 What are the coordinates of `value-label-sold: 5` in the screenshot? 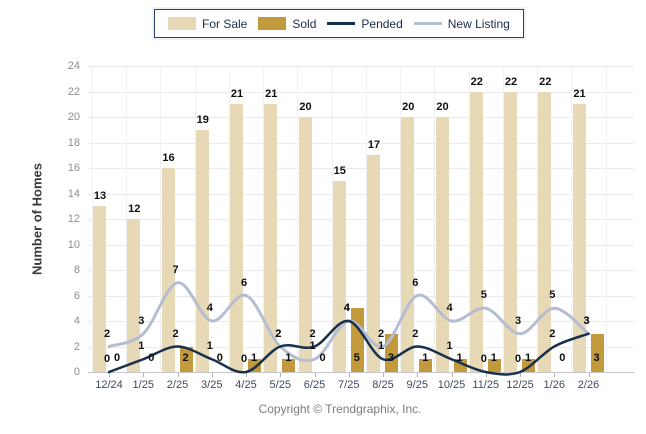 It's located at (356, 358).